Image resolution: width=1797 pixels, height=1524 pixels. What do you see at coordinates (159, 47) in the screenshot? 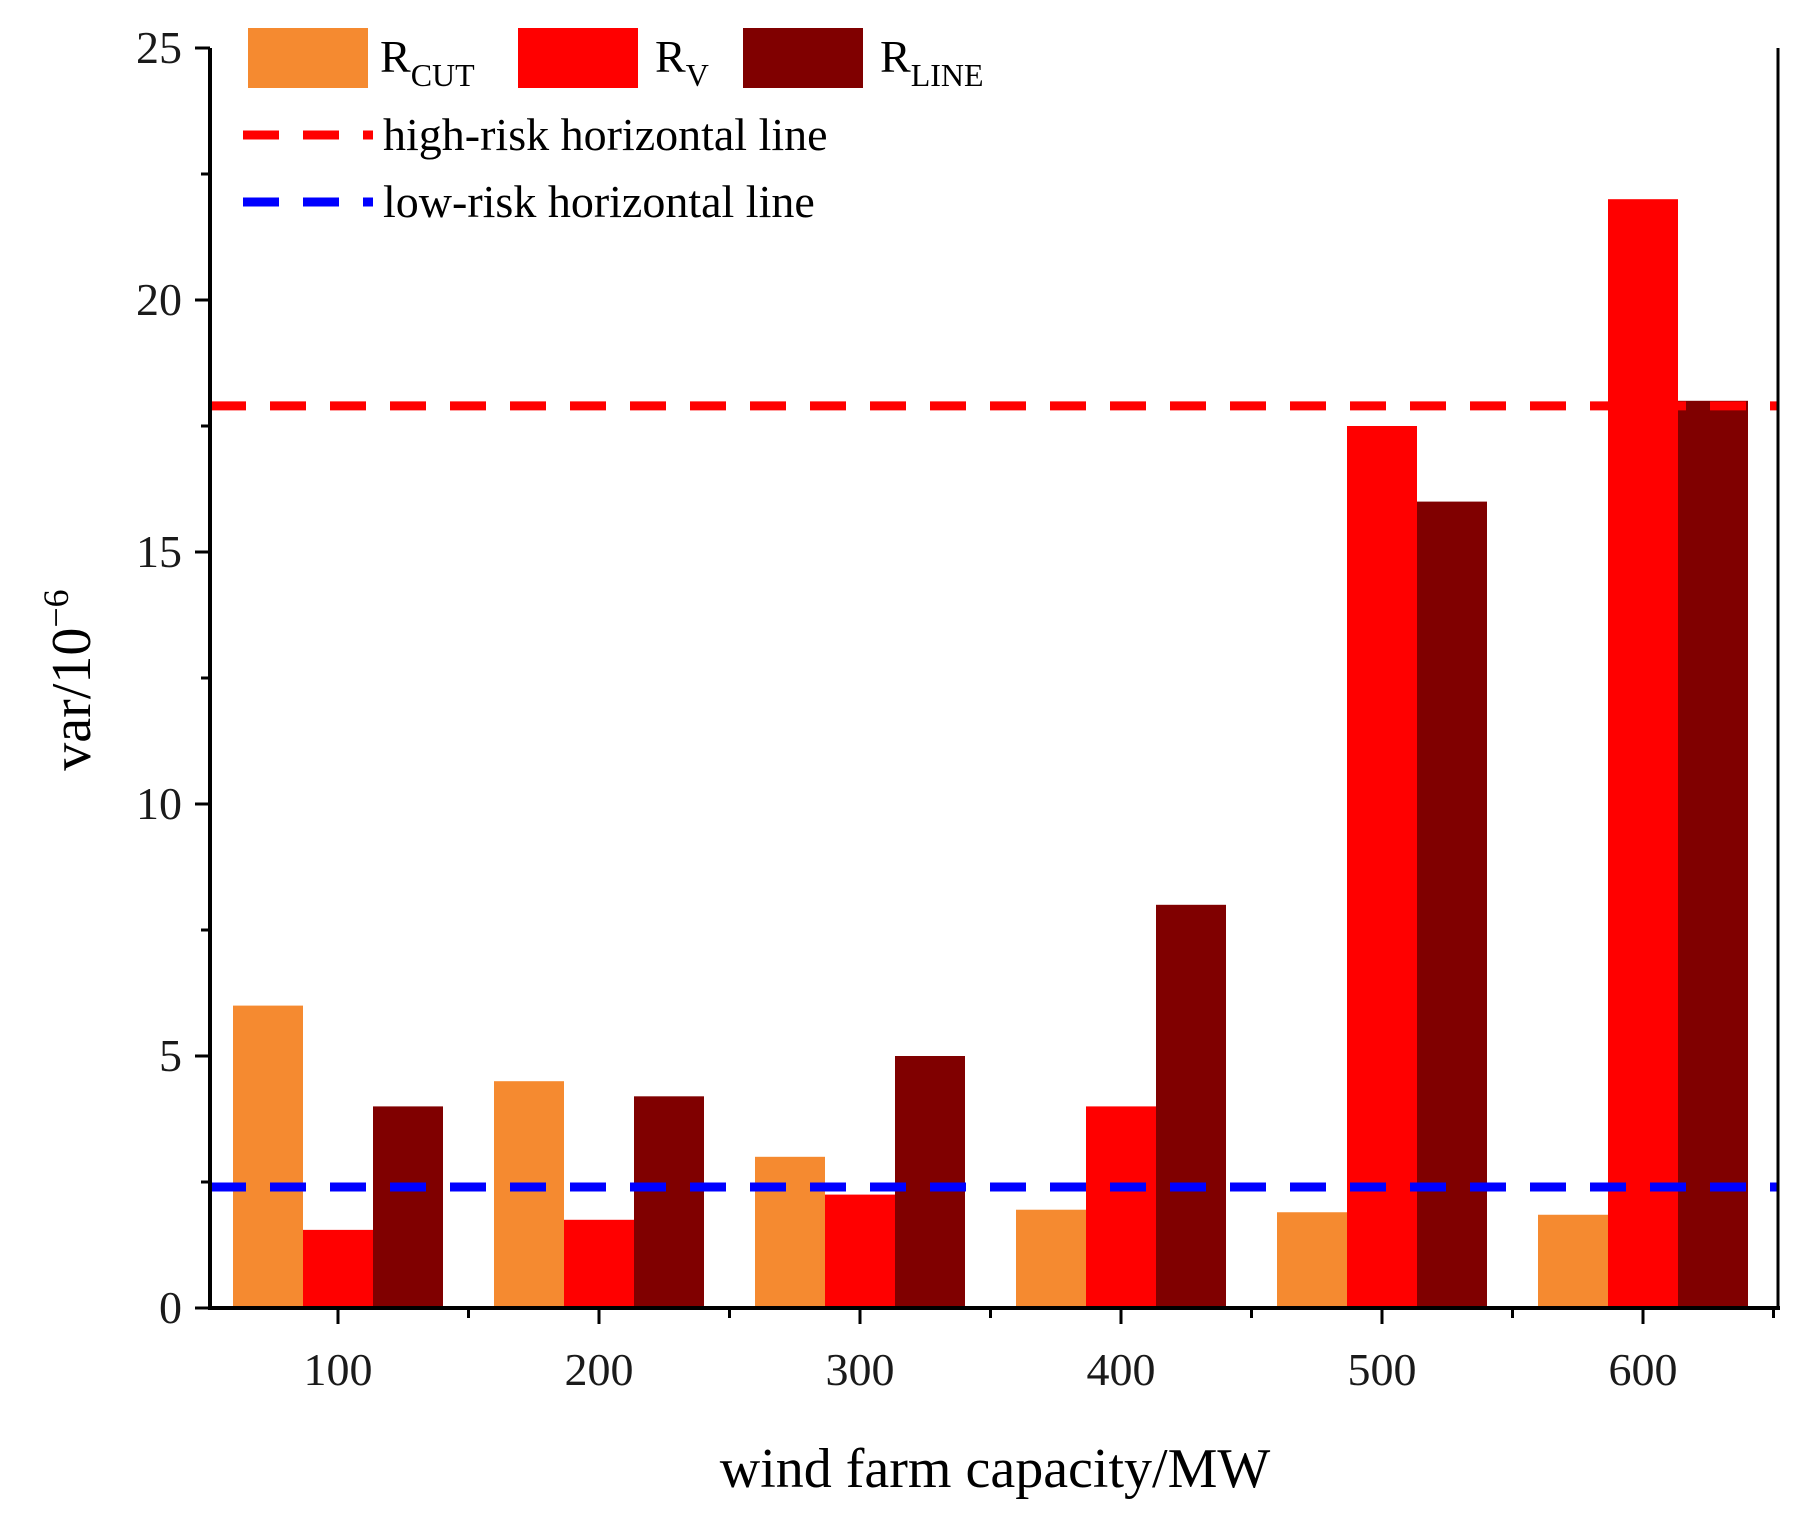
I see `y-tick-label-25: 25` at bounding box center [159, 47].